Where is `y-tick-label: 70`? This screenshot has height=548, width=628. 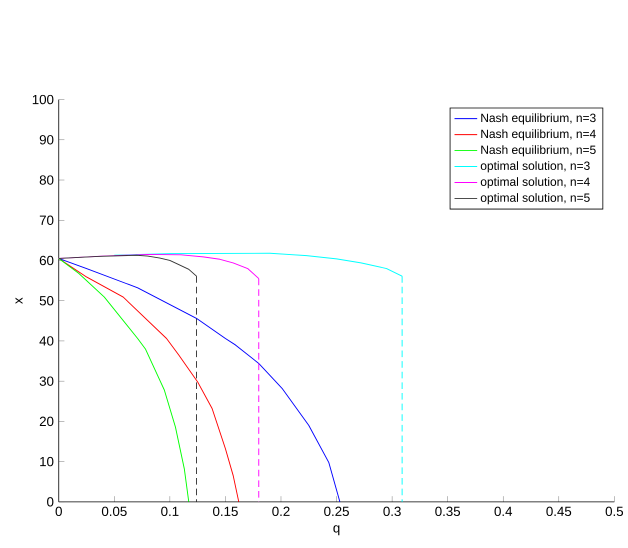 y-tick-label: 70 is located at coordinates (47, 221).